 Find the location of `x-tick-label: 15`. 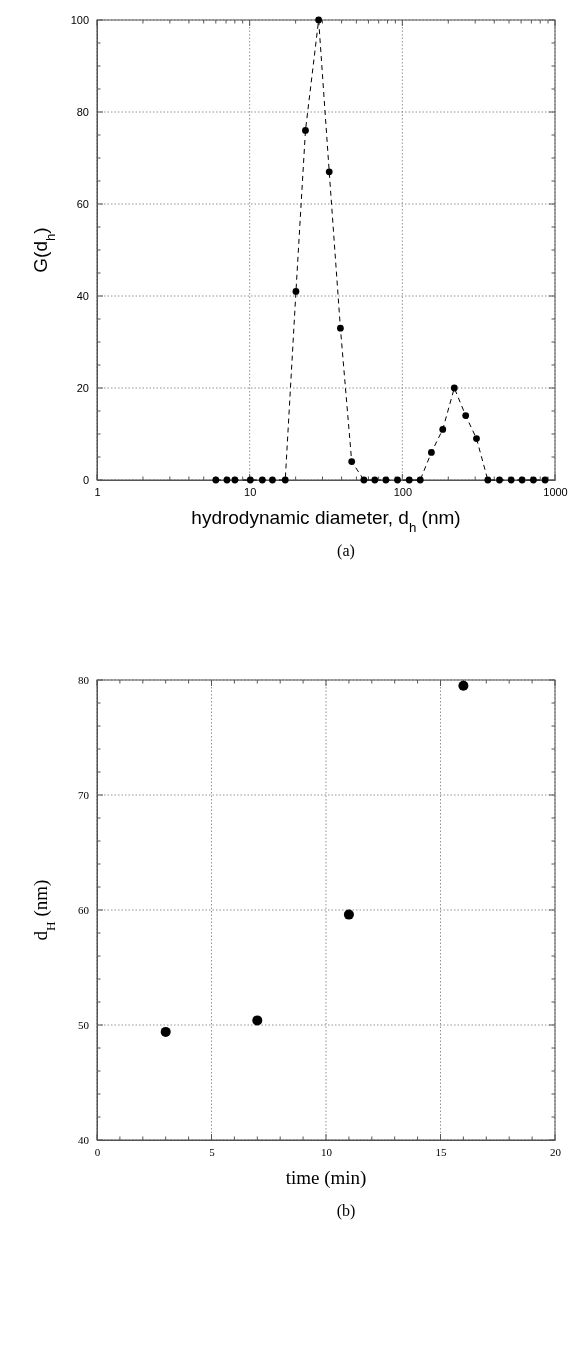

x-tick-label: 15 is located at coordinates (441, 1151).